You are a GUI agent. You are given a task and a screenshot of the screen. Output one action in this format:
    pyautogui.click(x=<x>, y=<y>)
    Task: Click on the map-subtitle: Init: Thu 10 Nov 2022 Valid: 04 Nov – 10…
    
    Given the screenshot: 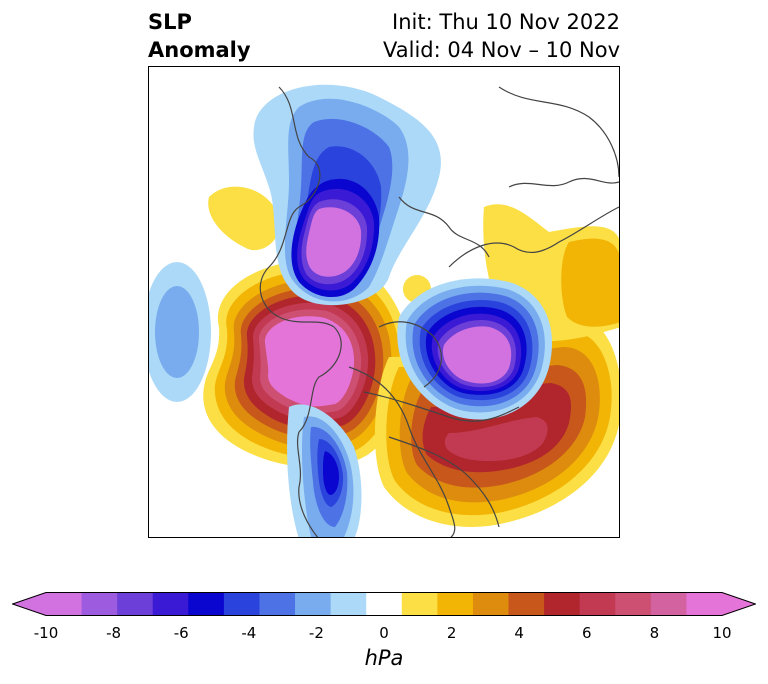 What is the action you would take?
    pyautogui.click(x=501, y=36)
    